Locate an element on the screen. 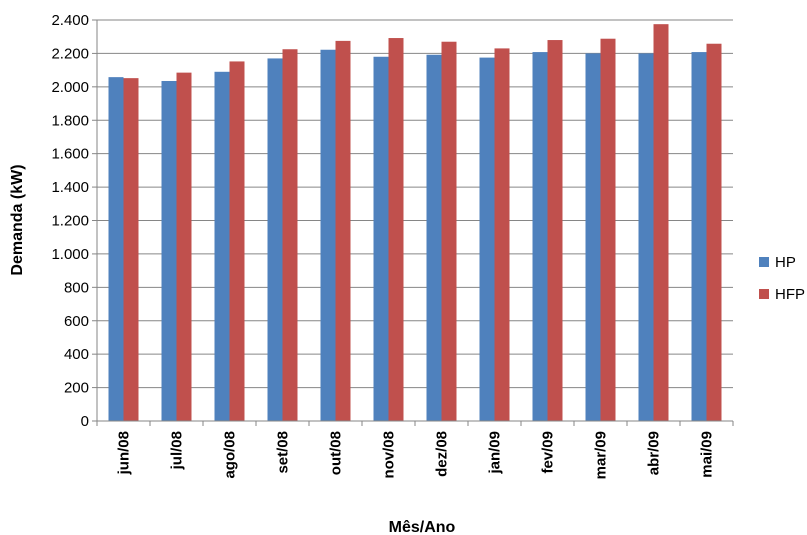  y-tick-label: 2.000 is located at coordinates (70, 87).